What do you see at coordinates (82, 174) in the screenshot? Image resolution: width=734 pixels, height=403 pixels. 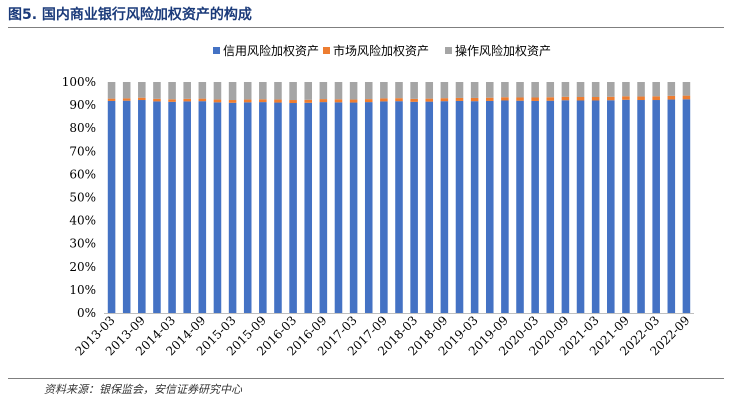 I see `y-tick-label: 60%` at bounding box center [82, 174].